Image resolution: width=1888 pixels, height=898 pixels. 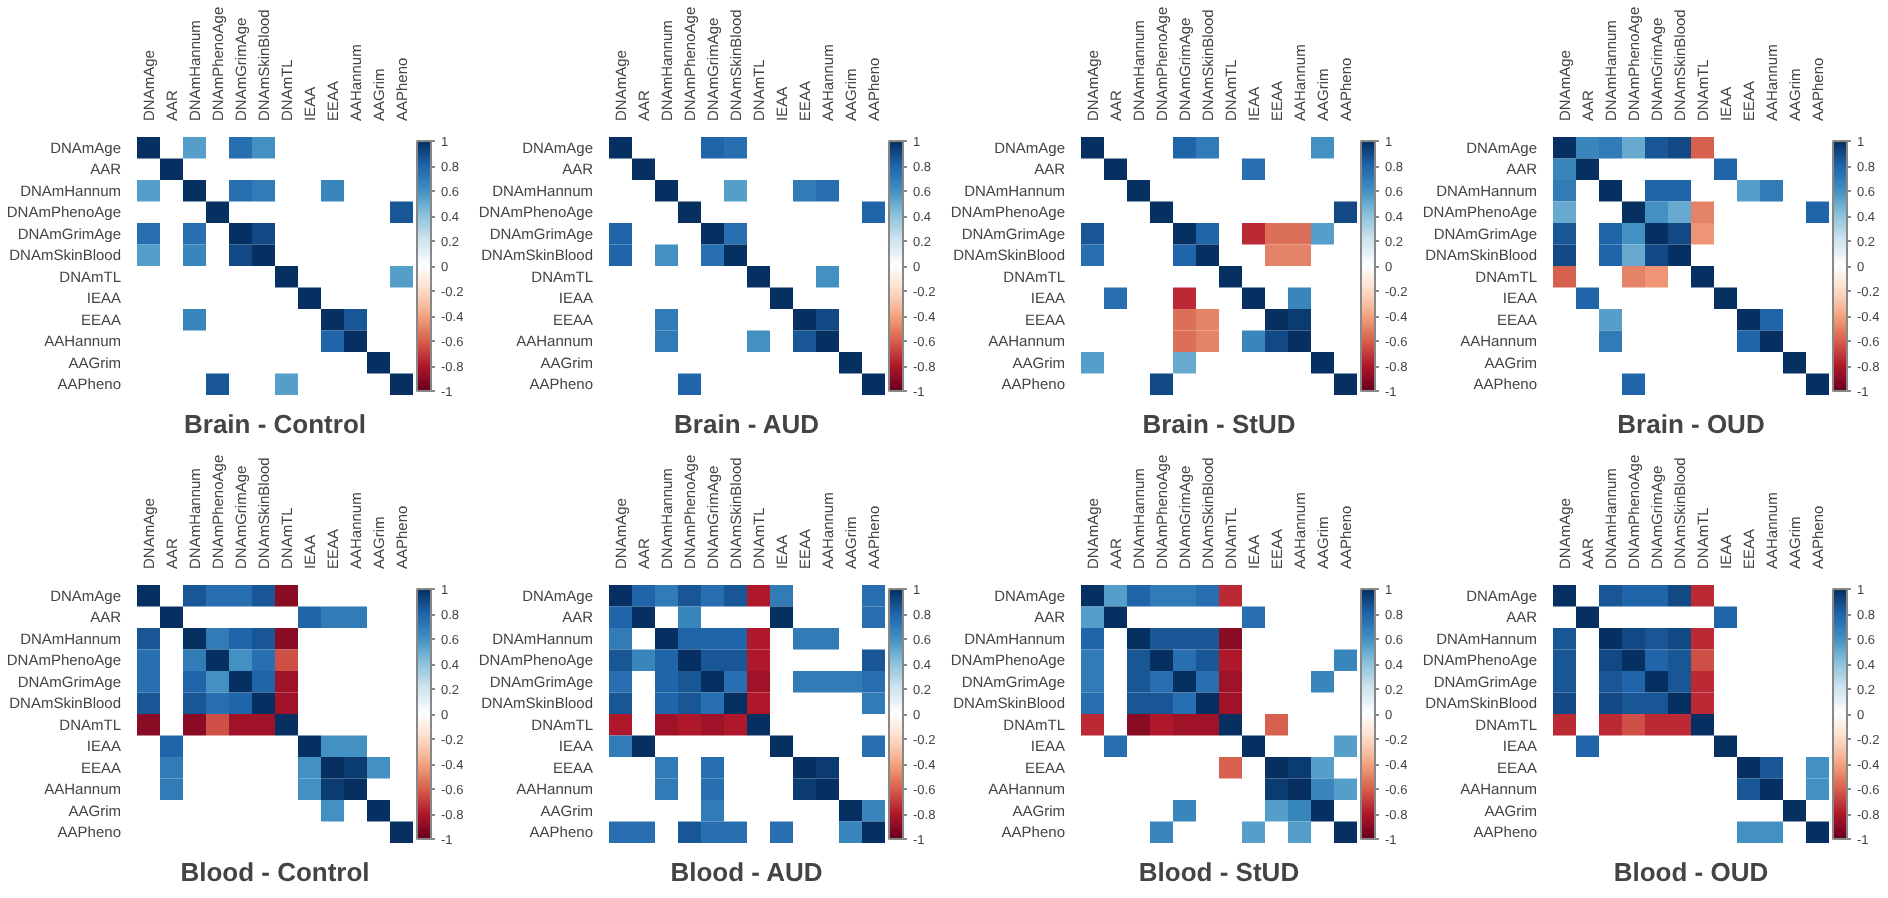 I want to click on text: Brain - StUD, so click(x=1219, y=424).